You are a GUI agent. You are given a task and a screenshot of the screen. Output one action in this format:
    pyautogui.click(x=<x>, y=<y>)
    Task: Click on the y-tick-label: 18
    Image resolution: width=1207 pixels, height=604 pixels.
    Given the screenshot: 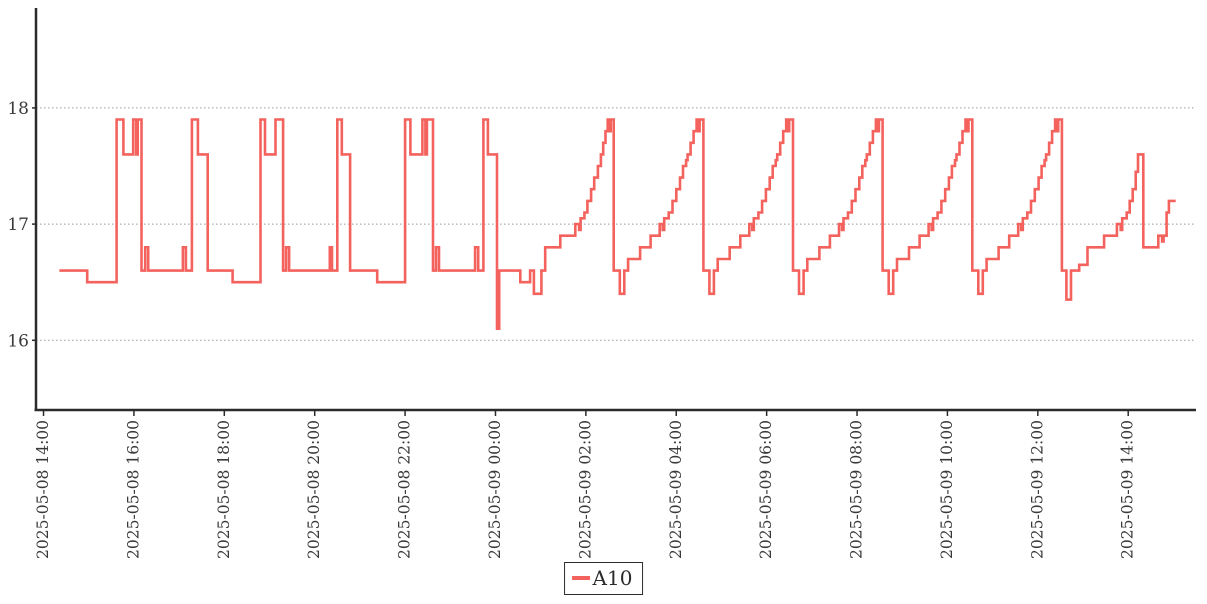 What is the action you would take?
    pyautogui.click(x=18, y=109)
    